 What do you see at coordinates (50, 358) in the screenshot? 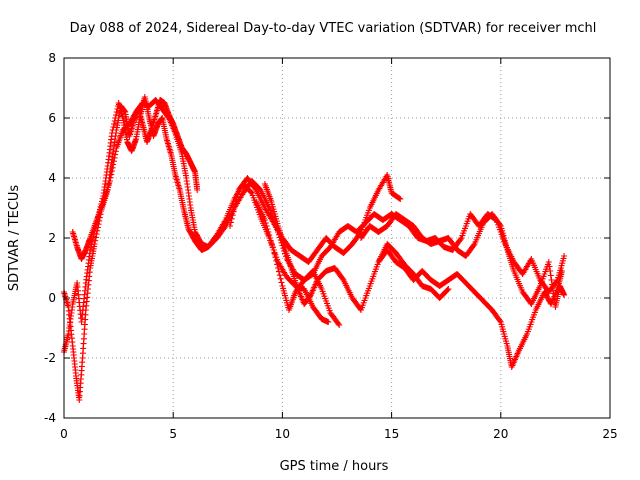
I see `y-tick-label: -2` at bounding box center [50, 358].